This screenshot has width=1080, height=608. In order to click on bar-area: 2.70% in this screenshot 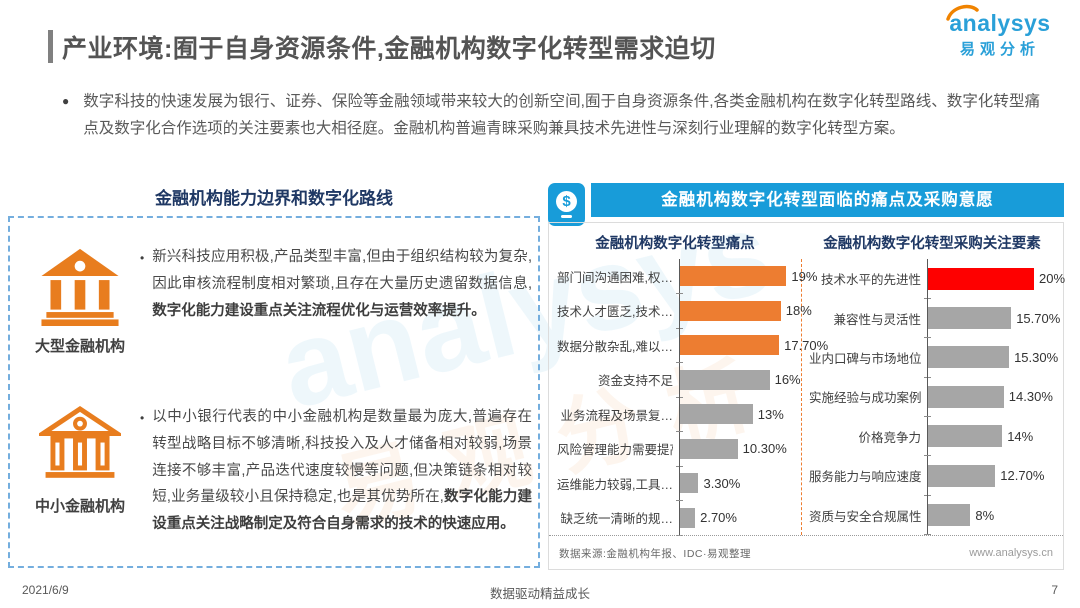, I will do `click(740, 517)`.